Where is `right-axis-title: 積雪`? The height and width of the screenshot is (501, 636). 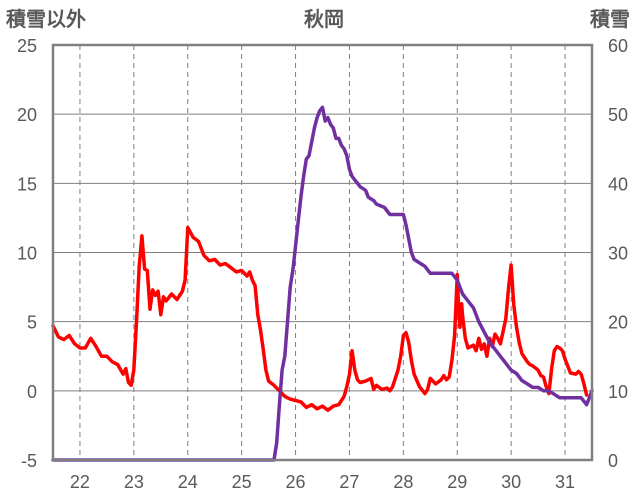 right-axis-title: 積雪 is located at coordinates (610, 19).